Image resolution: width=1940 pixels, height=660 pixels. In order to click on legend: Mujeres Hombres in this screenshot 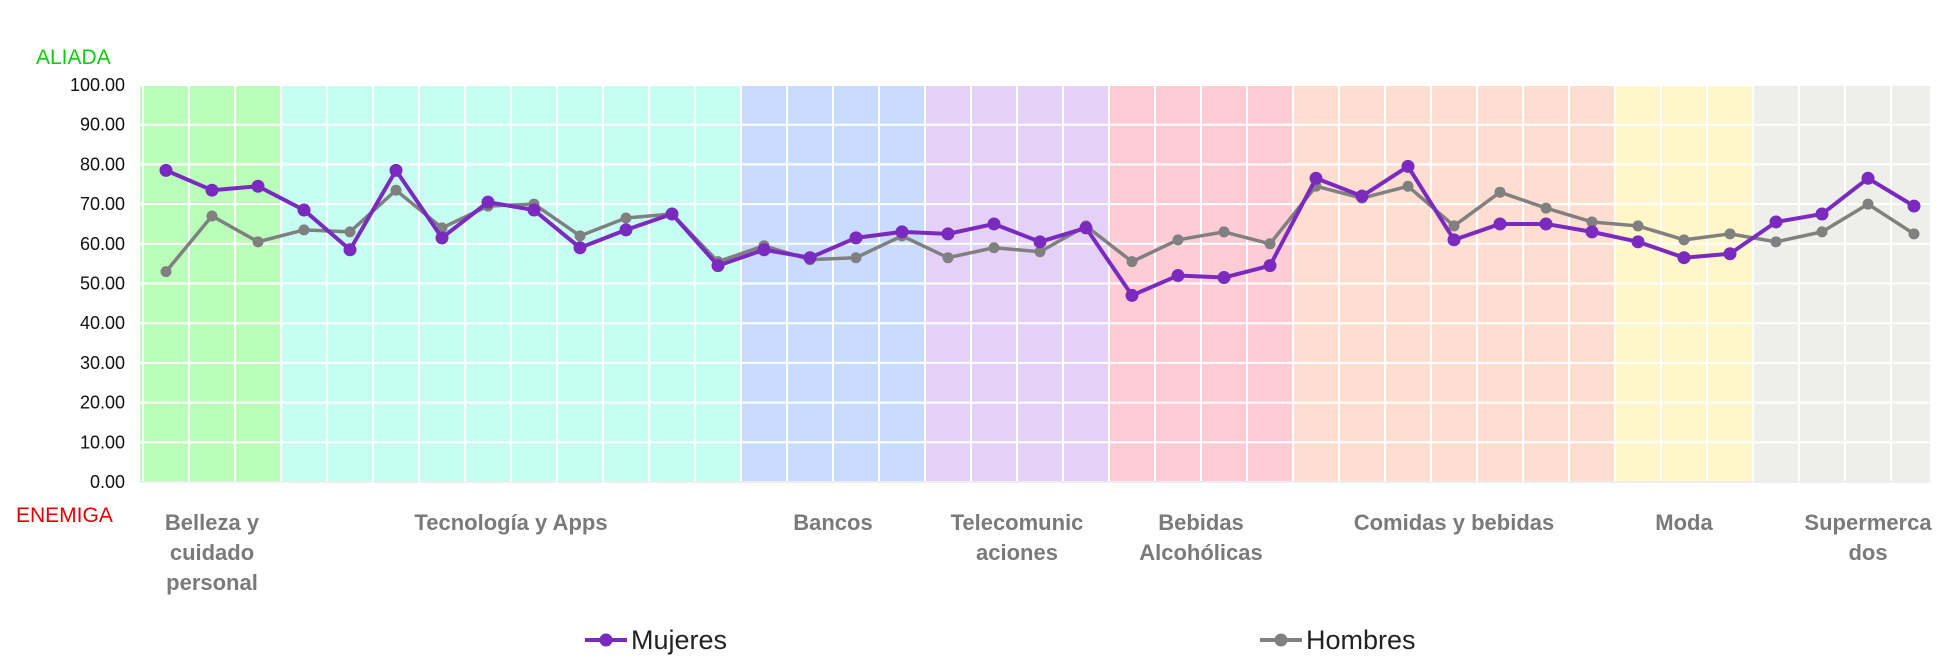, I will do `click(1000, 640)`.